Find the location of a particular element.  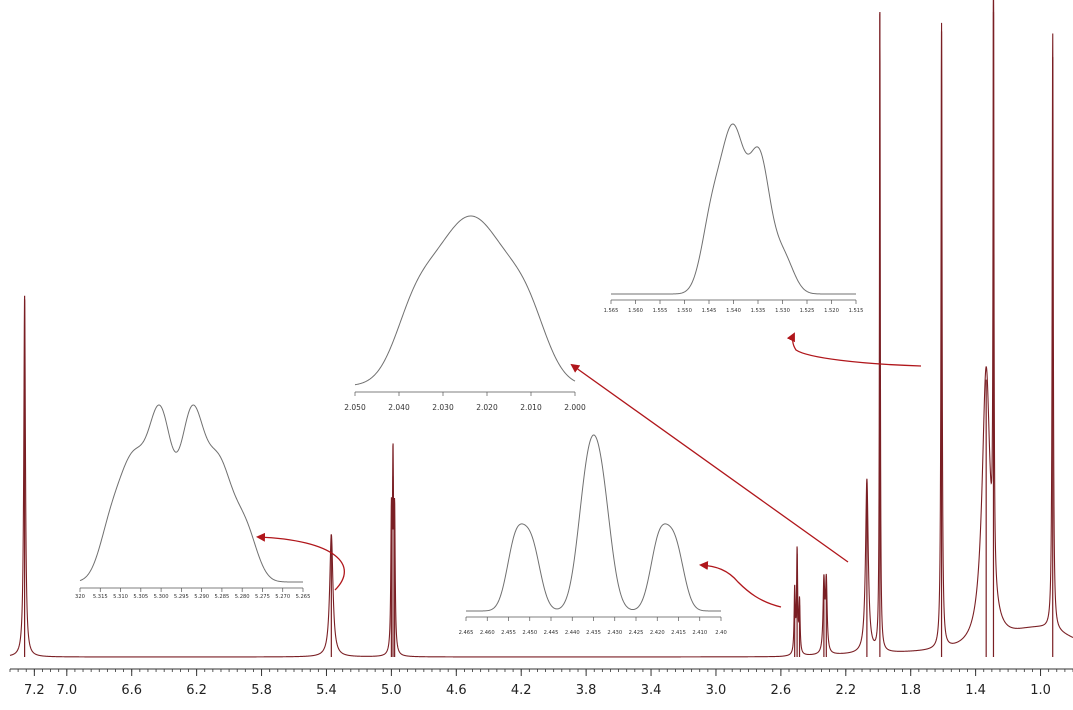

inset-tick-label: 1.515 is located at coordinates (856, 311).